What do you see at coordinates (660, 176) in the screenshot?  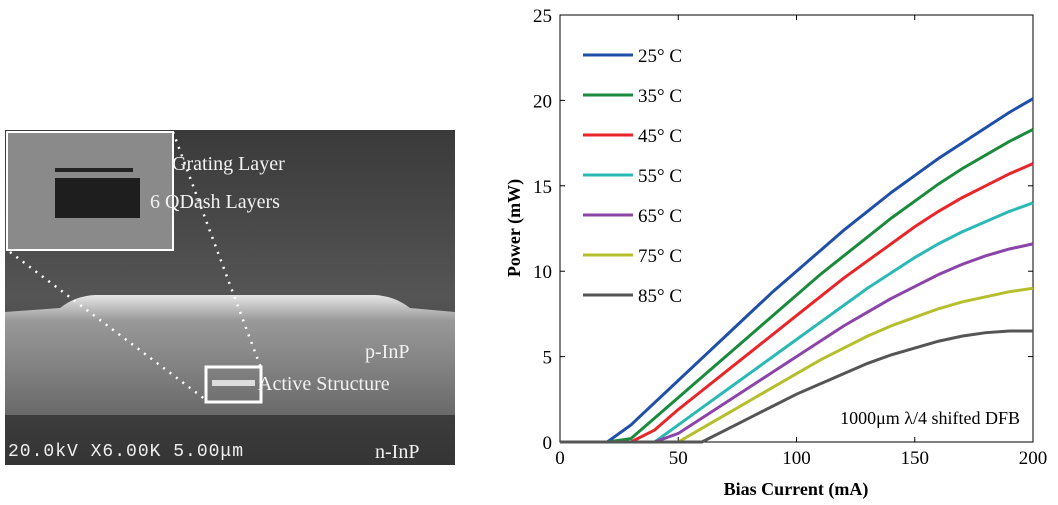 I see `legend-label: 55° C` at bounding box center [660, 176].